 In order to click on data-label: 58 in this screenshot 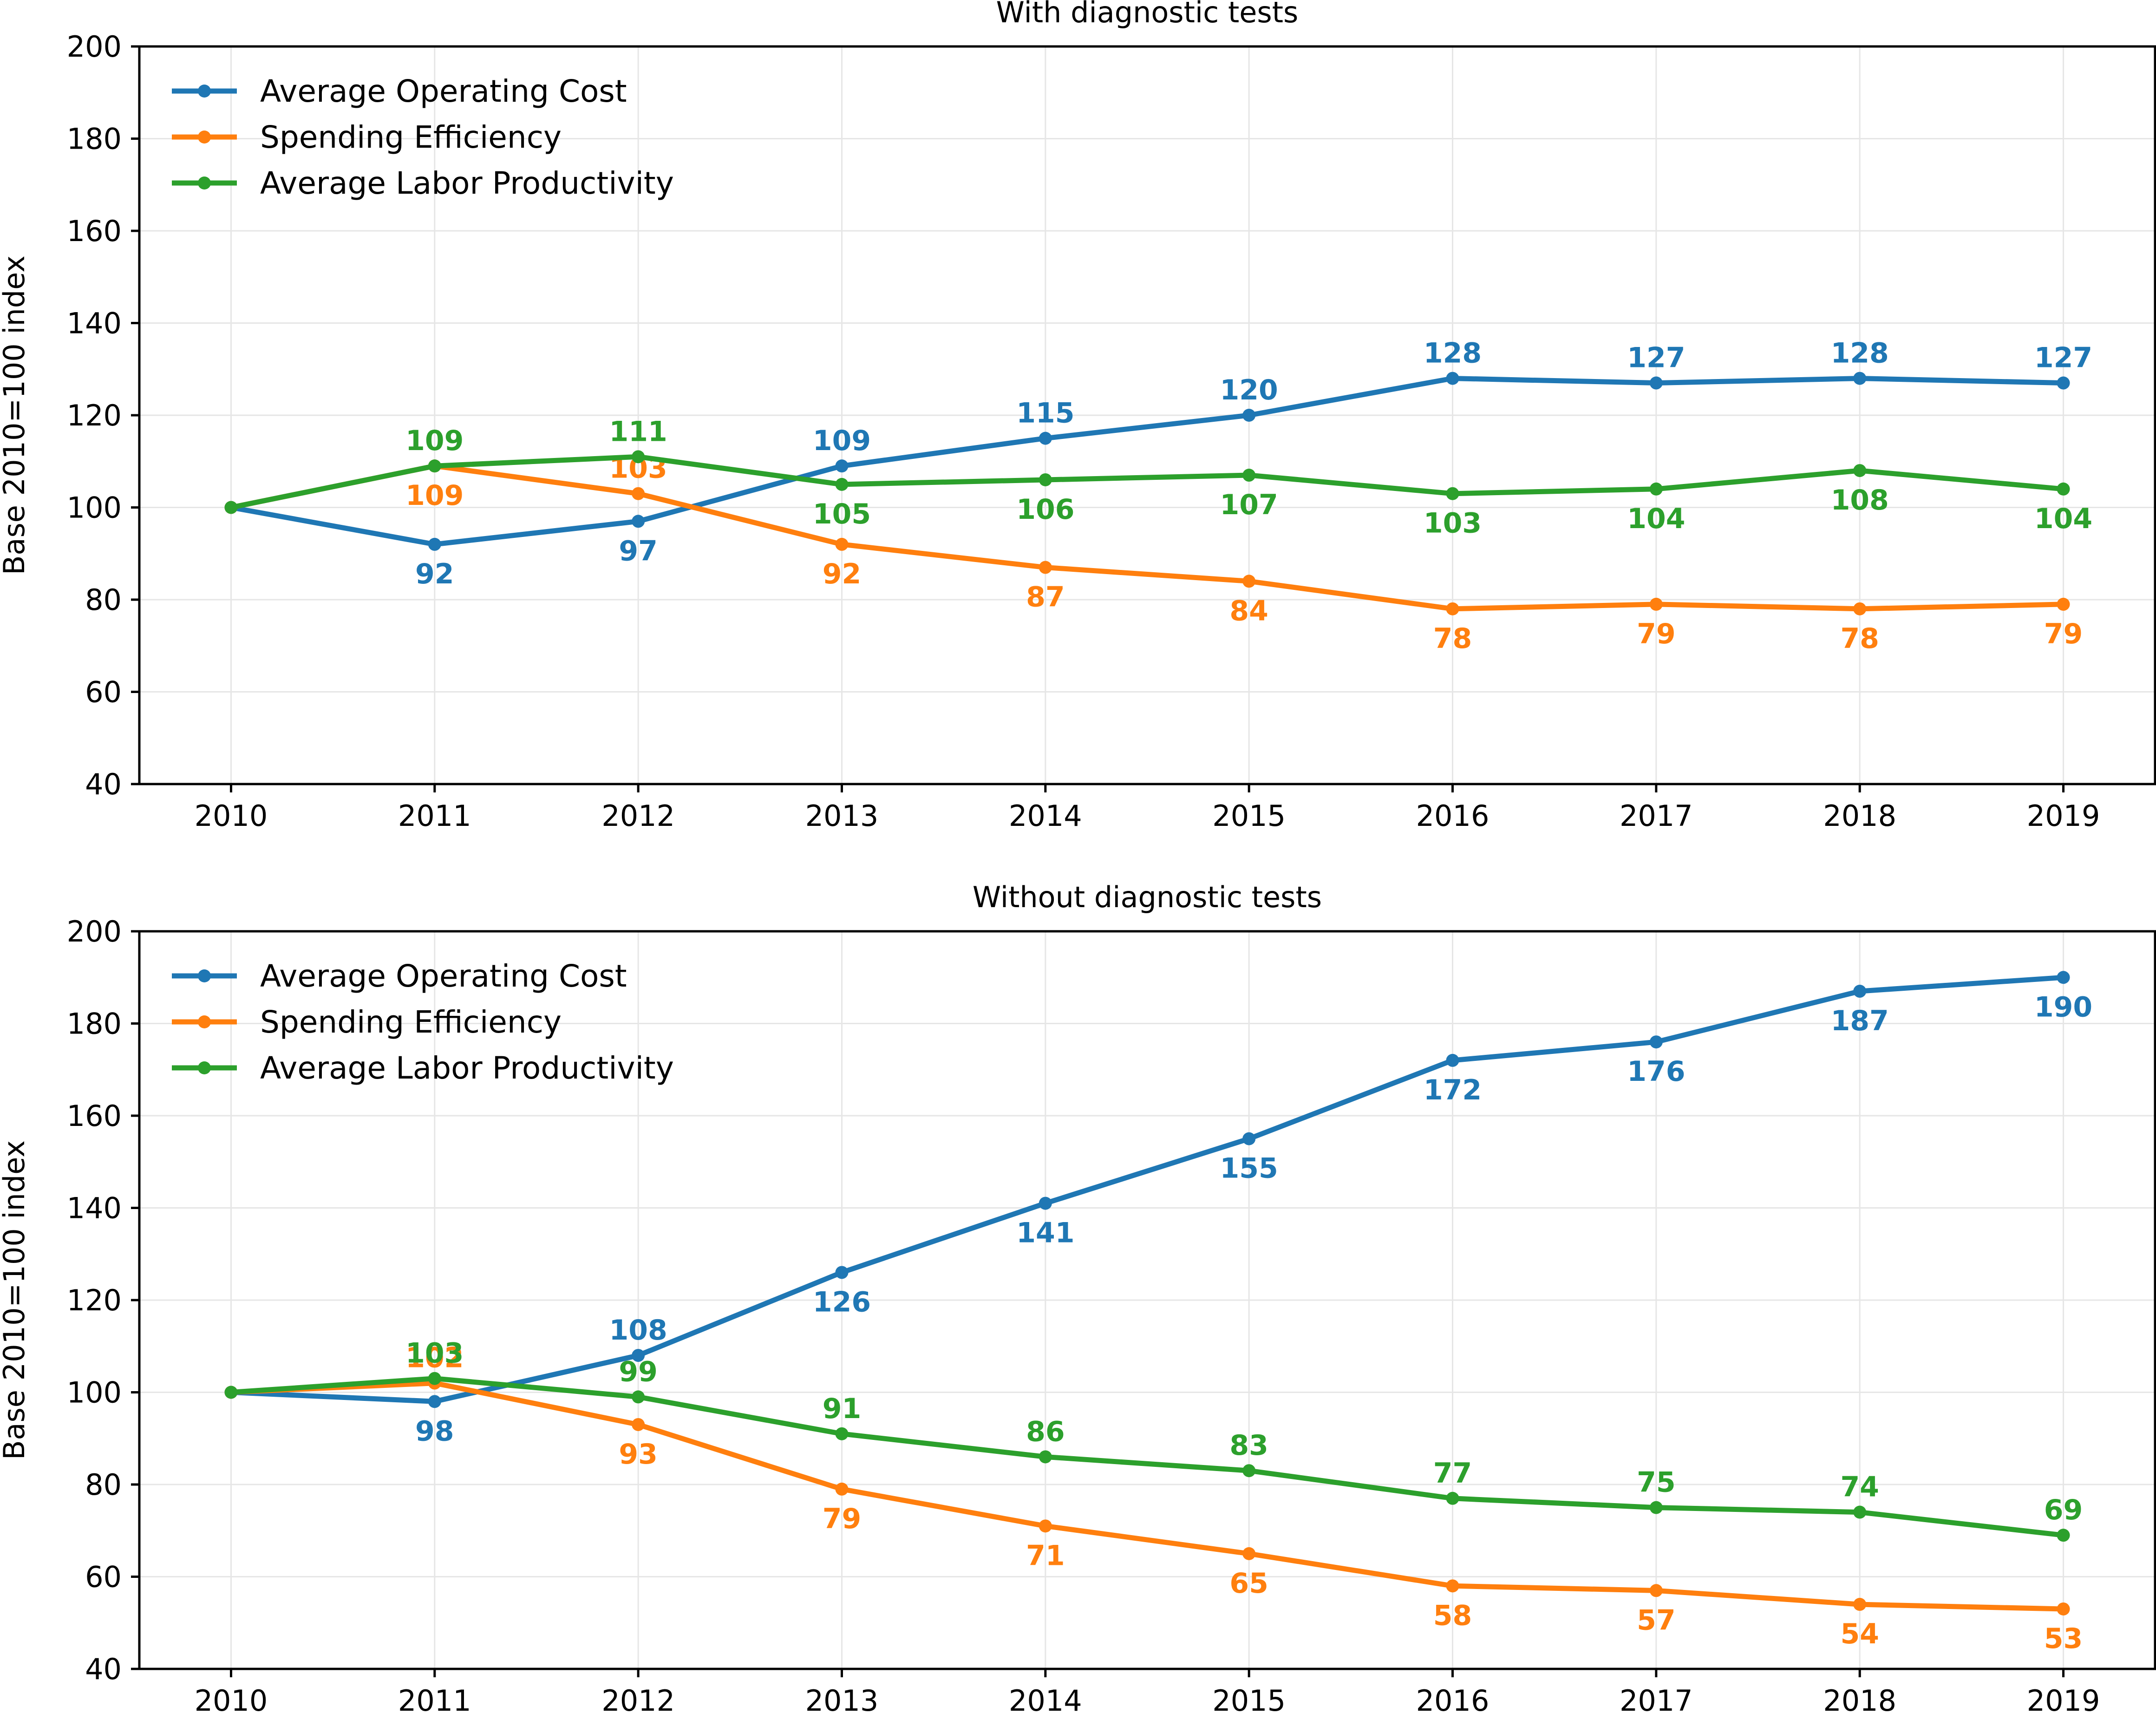, I will do `click(1452, 1615)`.